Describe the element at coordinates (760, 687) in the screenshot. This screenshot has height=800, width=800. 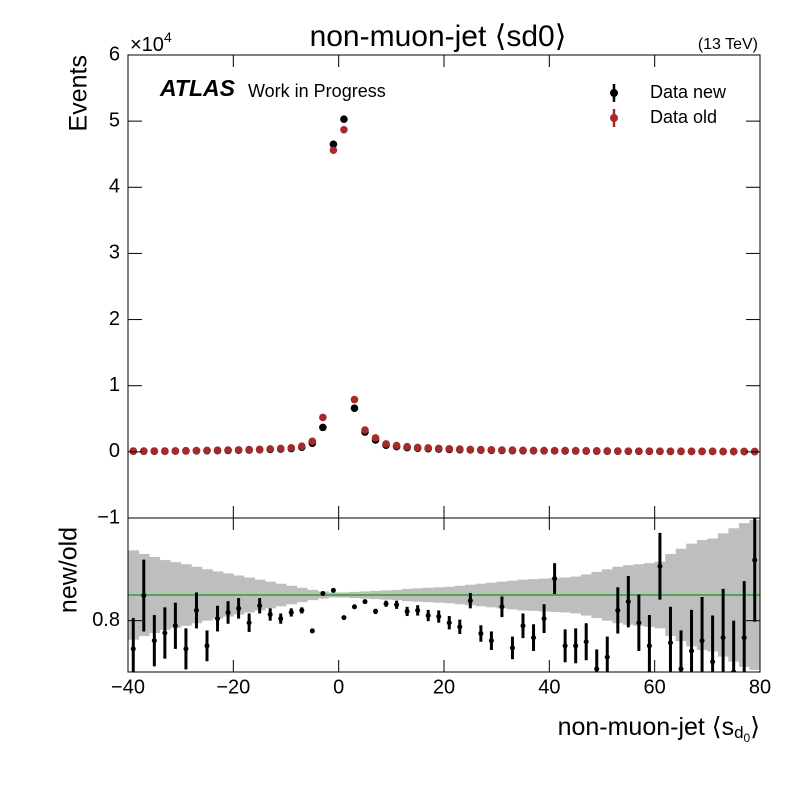
I see `x-tick-label: 80` at that location.